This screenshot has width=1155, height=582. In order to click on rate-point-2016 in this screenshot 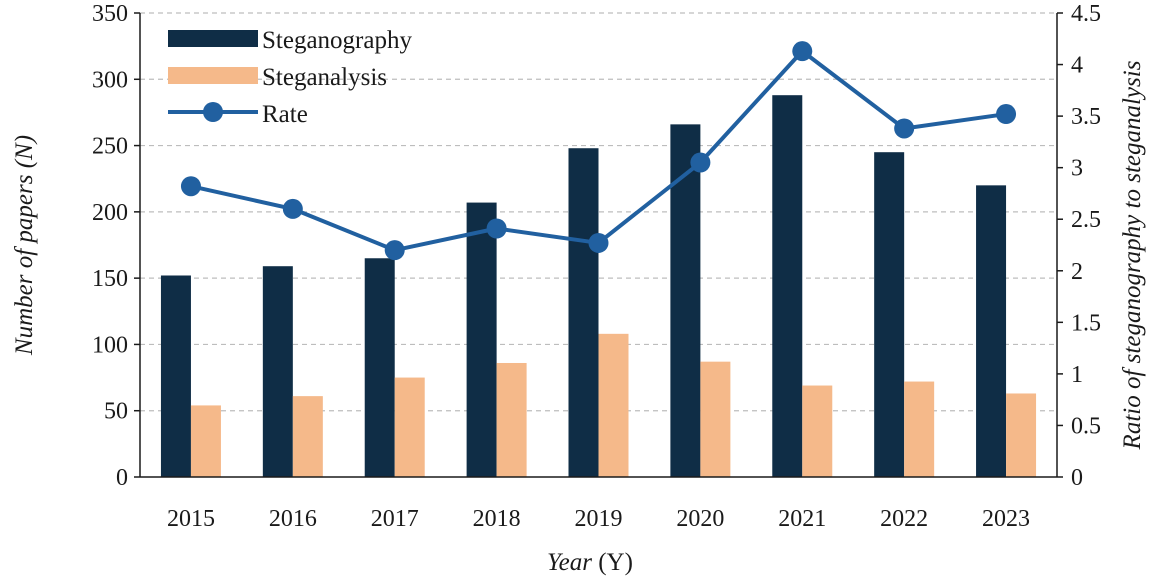, I will do `click(292, 208)`.